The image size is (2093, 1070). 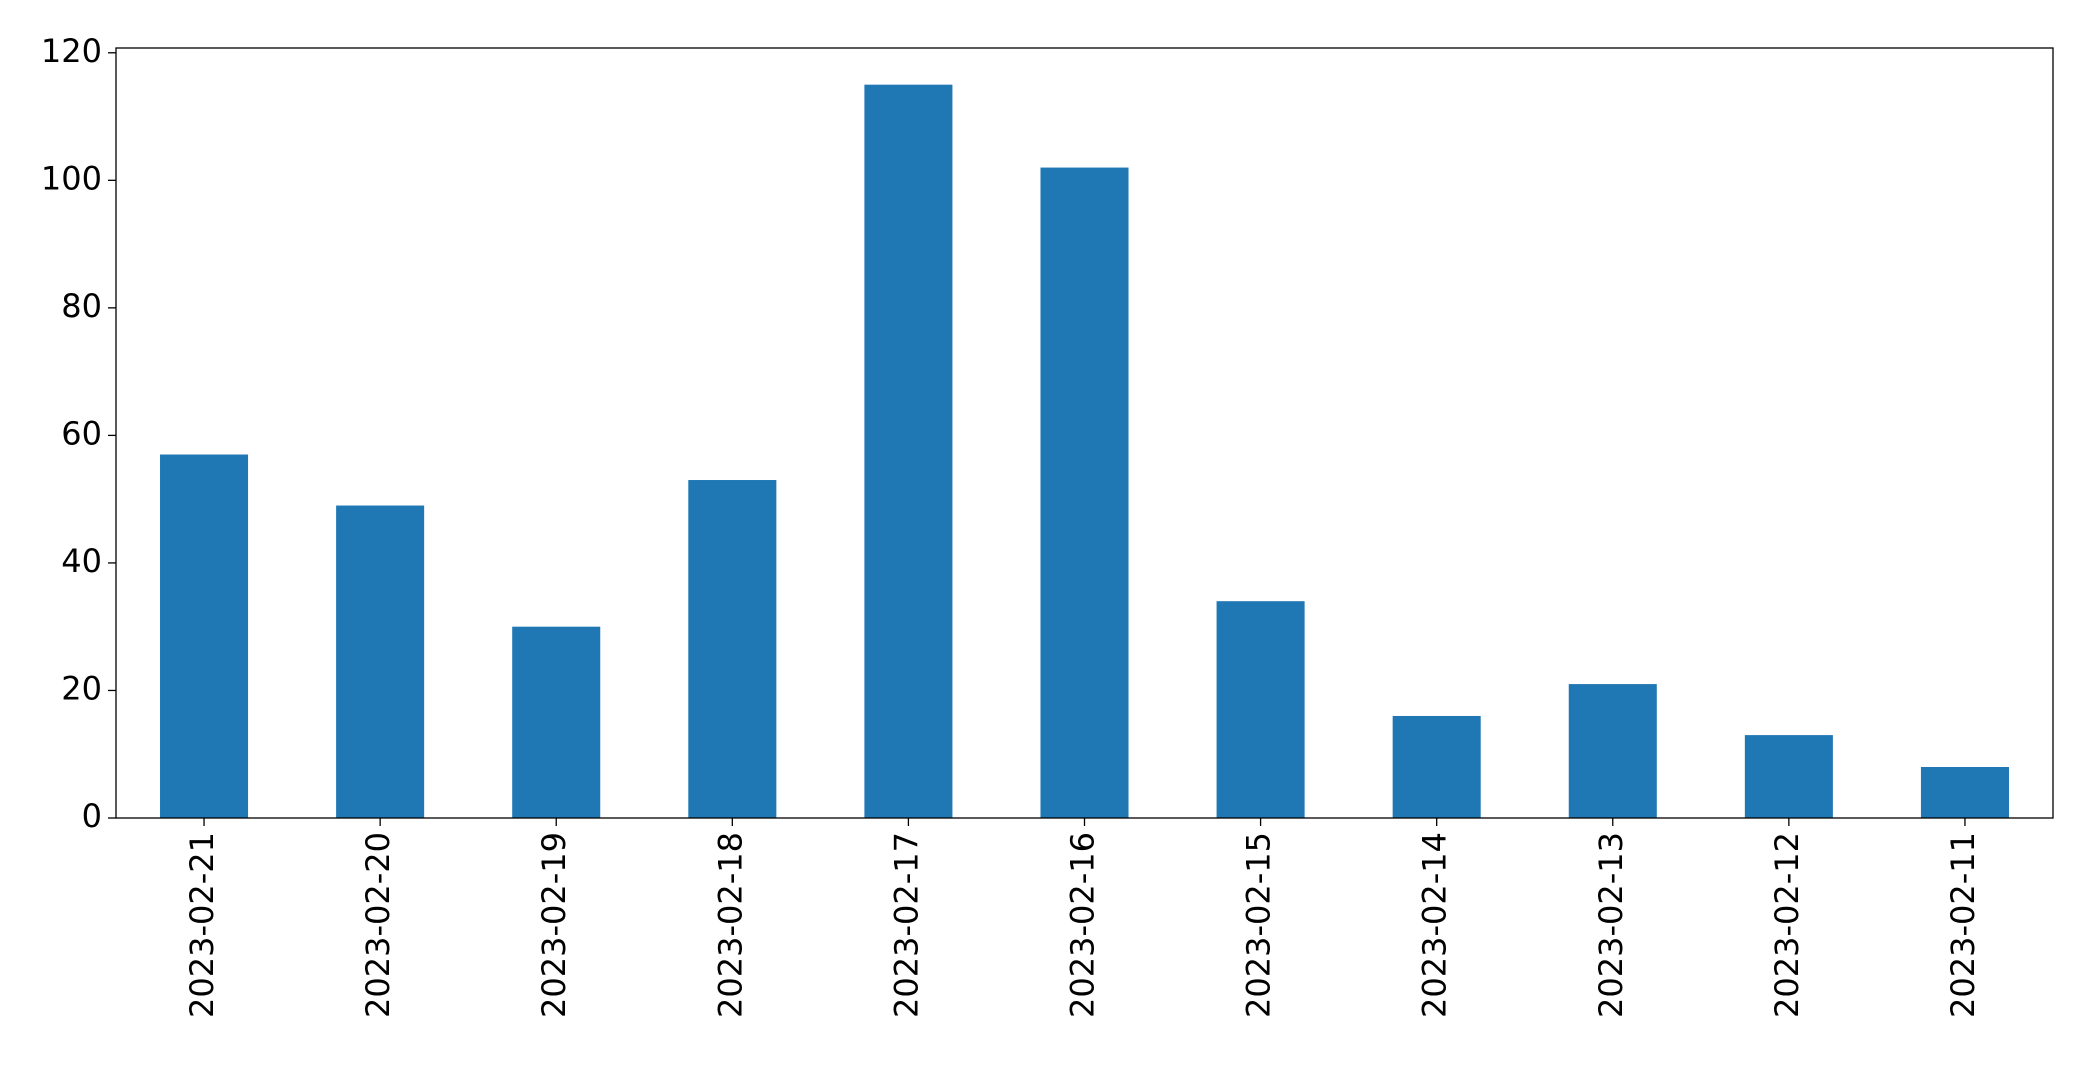 I want to click on x-tick-label: 2023-02-18, so click(x=730, y=925).